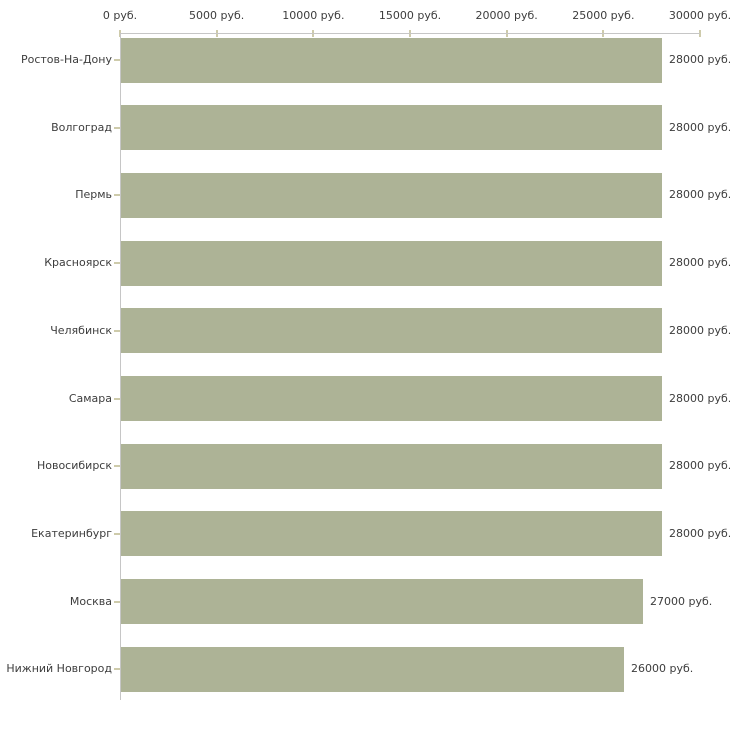  Describe the element at coordinates (59, 669) in the screenshot. I see `category-label: Нижний Новгород` at that location.